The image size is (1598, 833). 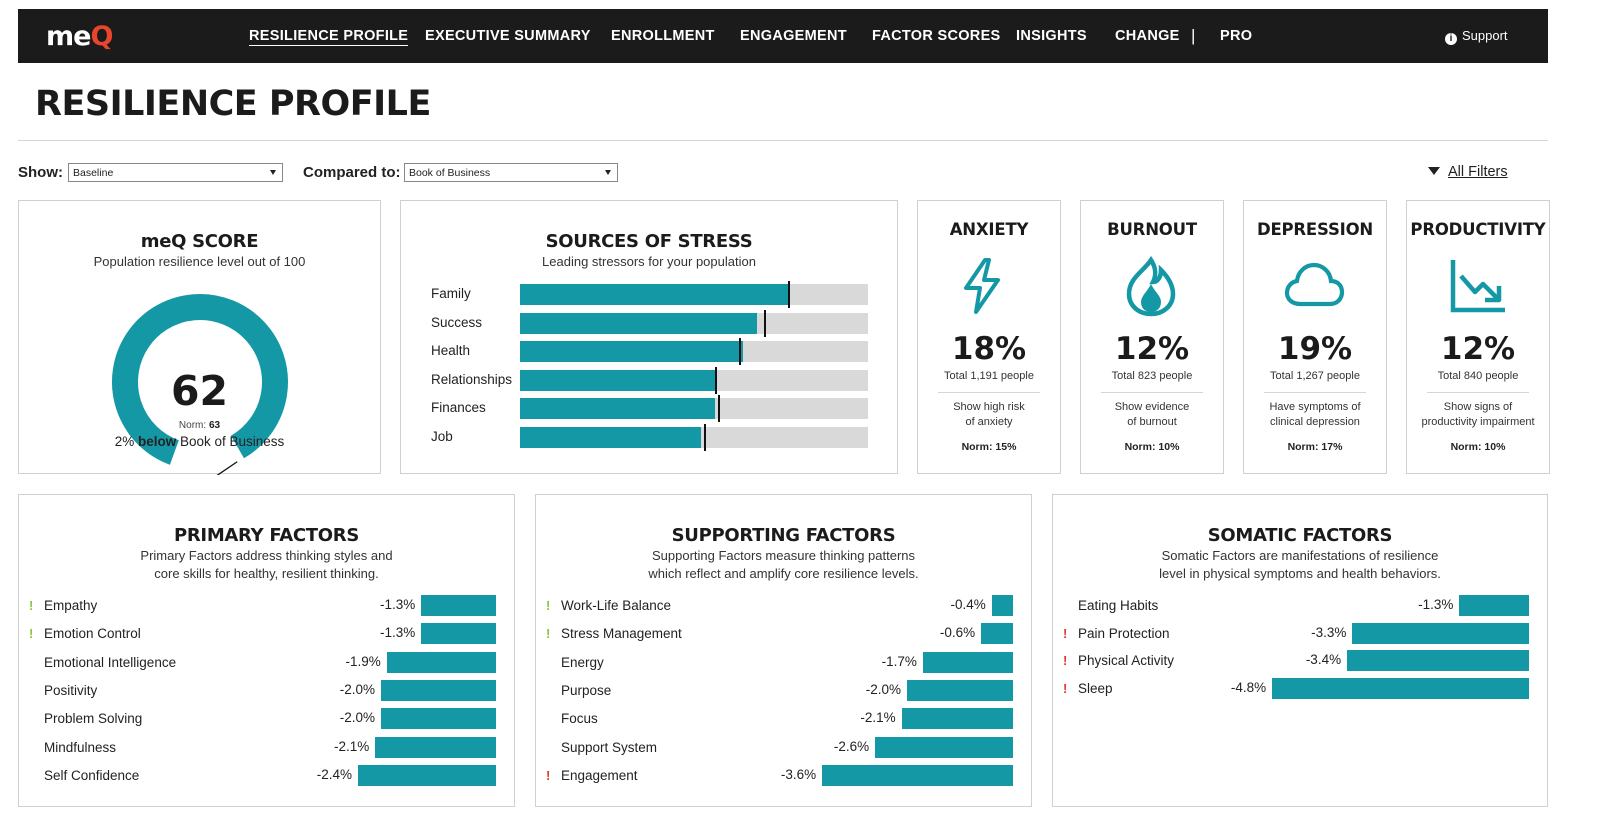 I want to click on nav-item-factor-scores: FACTOR SCORES, so click(x=936, y=36).